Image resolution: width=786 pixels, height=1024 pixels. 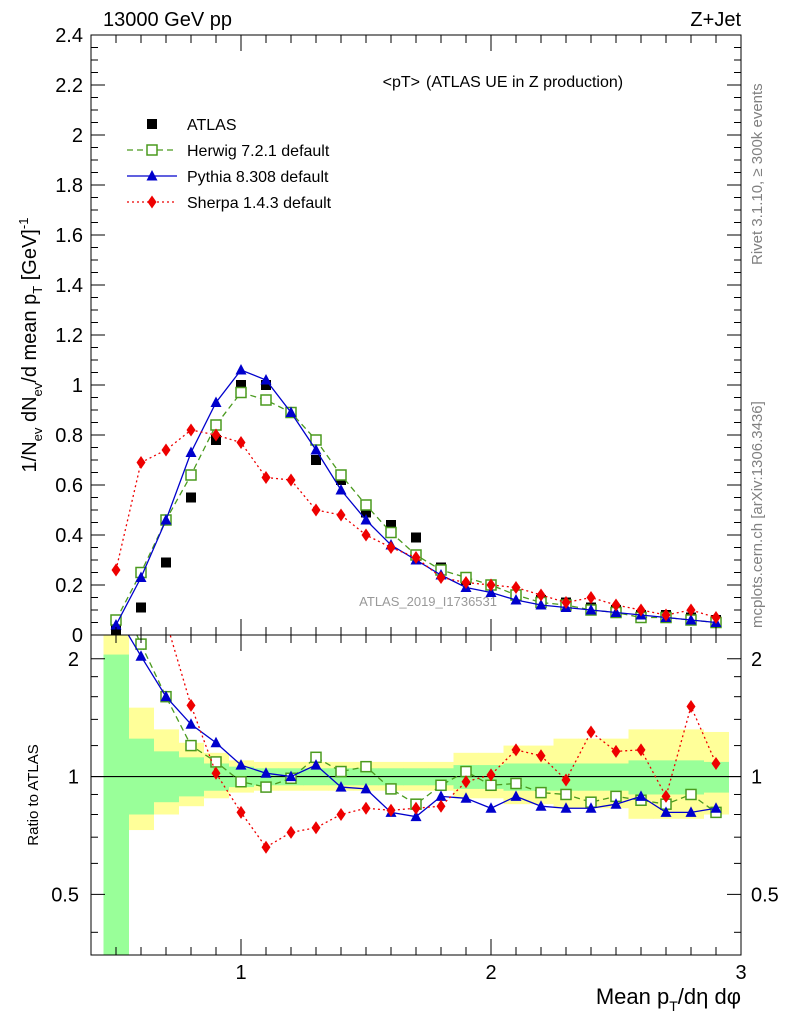 What do you see at coordinates (428, 601) in the screenshot?
I see `analysis-watermark: ATLAS_2019_I1736531` at bounding box center [428, 601].